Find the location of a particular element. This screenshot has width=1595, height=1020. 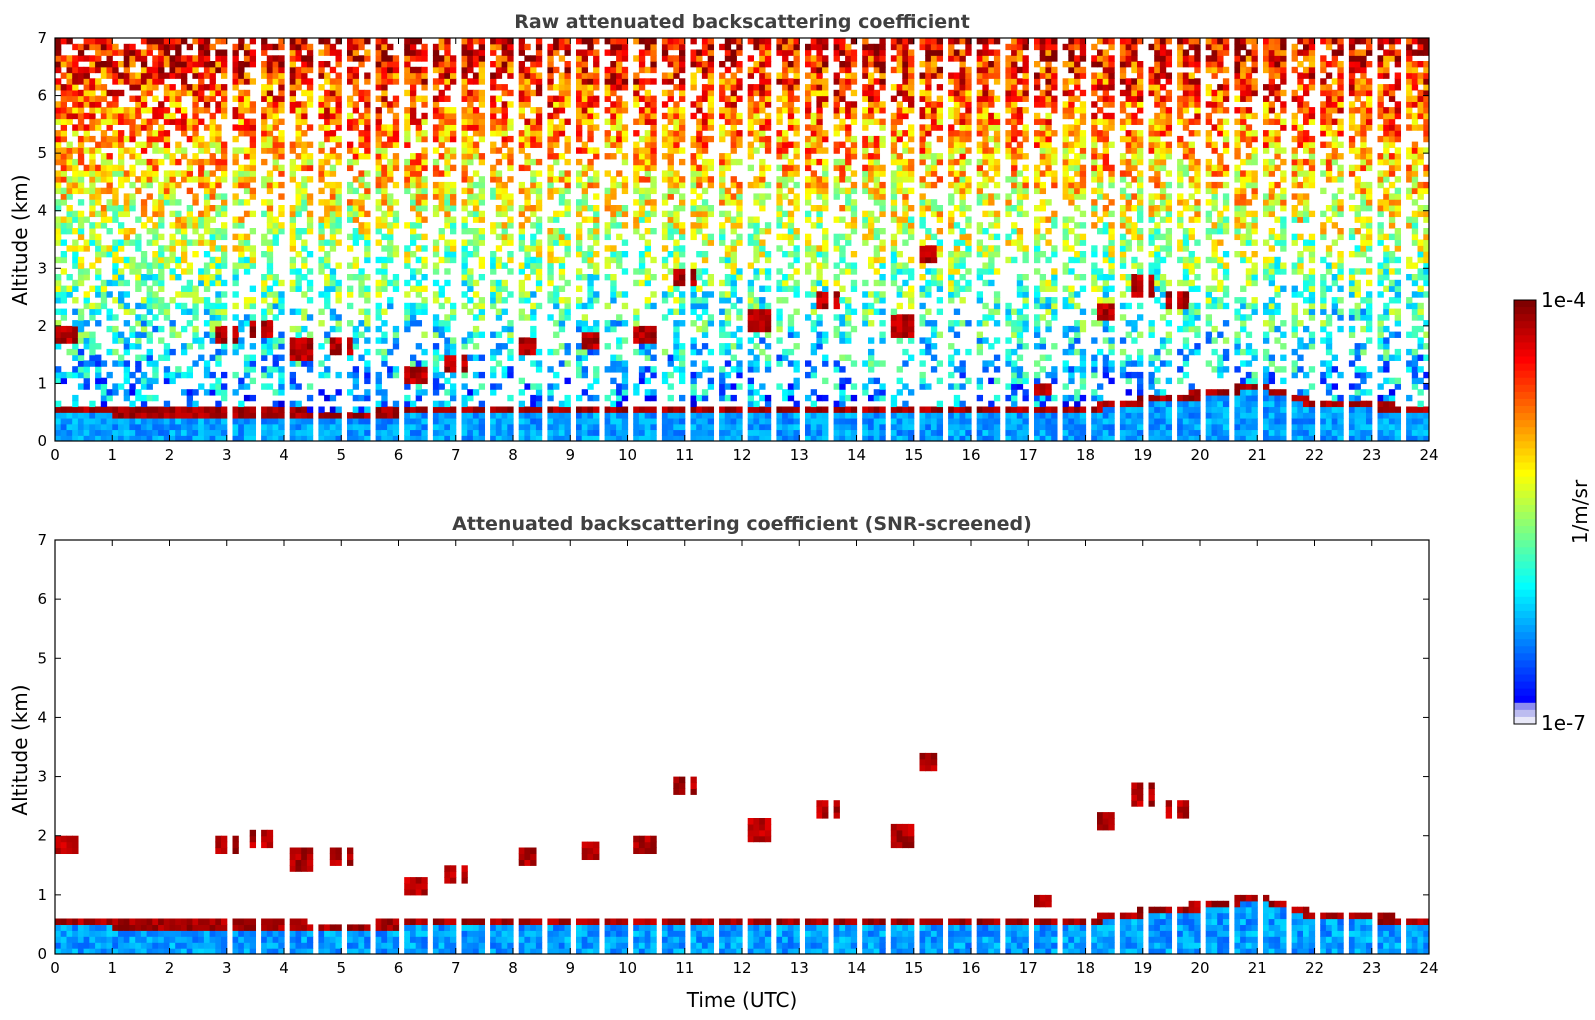

y-tick-label: 6 is located at coordinates (42, 599).